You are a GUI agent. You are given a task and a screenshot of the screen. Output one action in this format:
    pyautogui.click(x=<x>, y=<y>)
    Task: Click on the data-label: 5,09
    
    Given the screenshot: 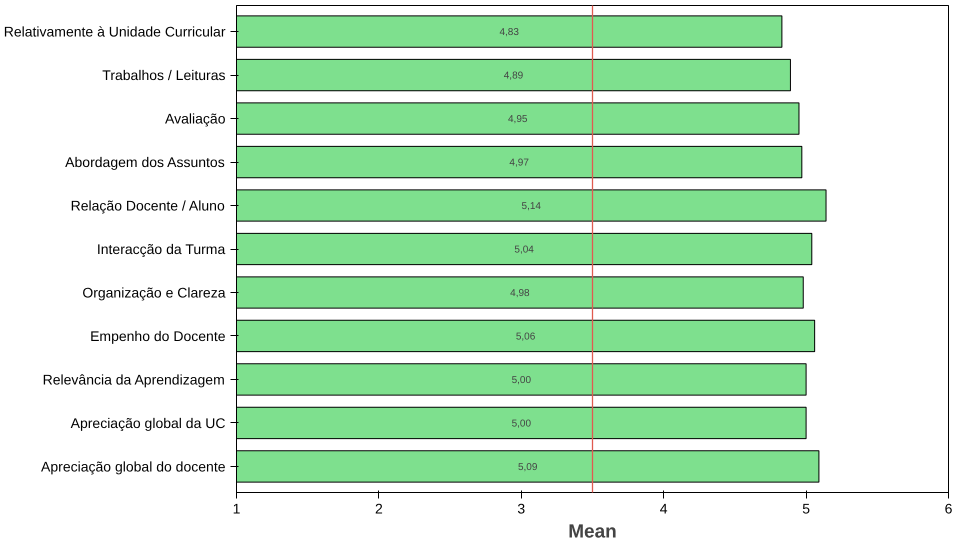 What is the action you would take?
    pyautogui.click(x=528, y=467)
    